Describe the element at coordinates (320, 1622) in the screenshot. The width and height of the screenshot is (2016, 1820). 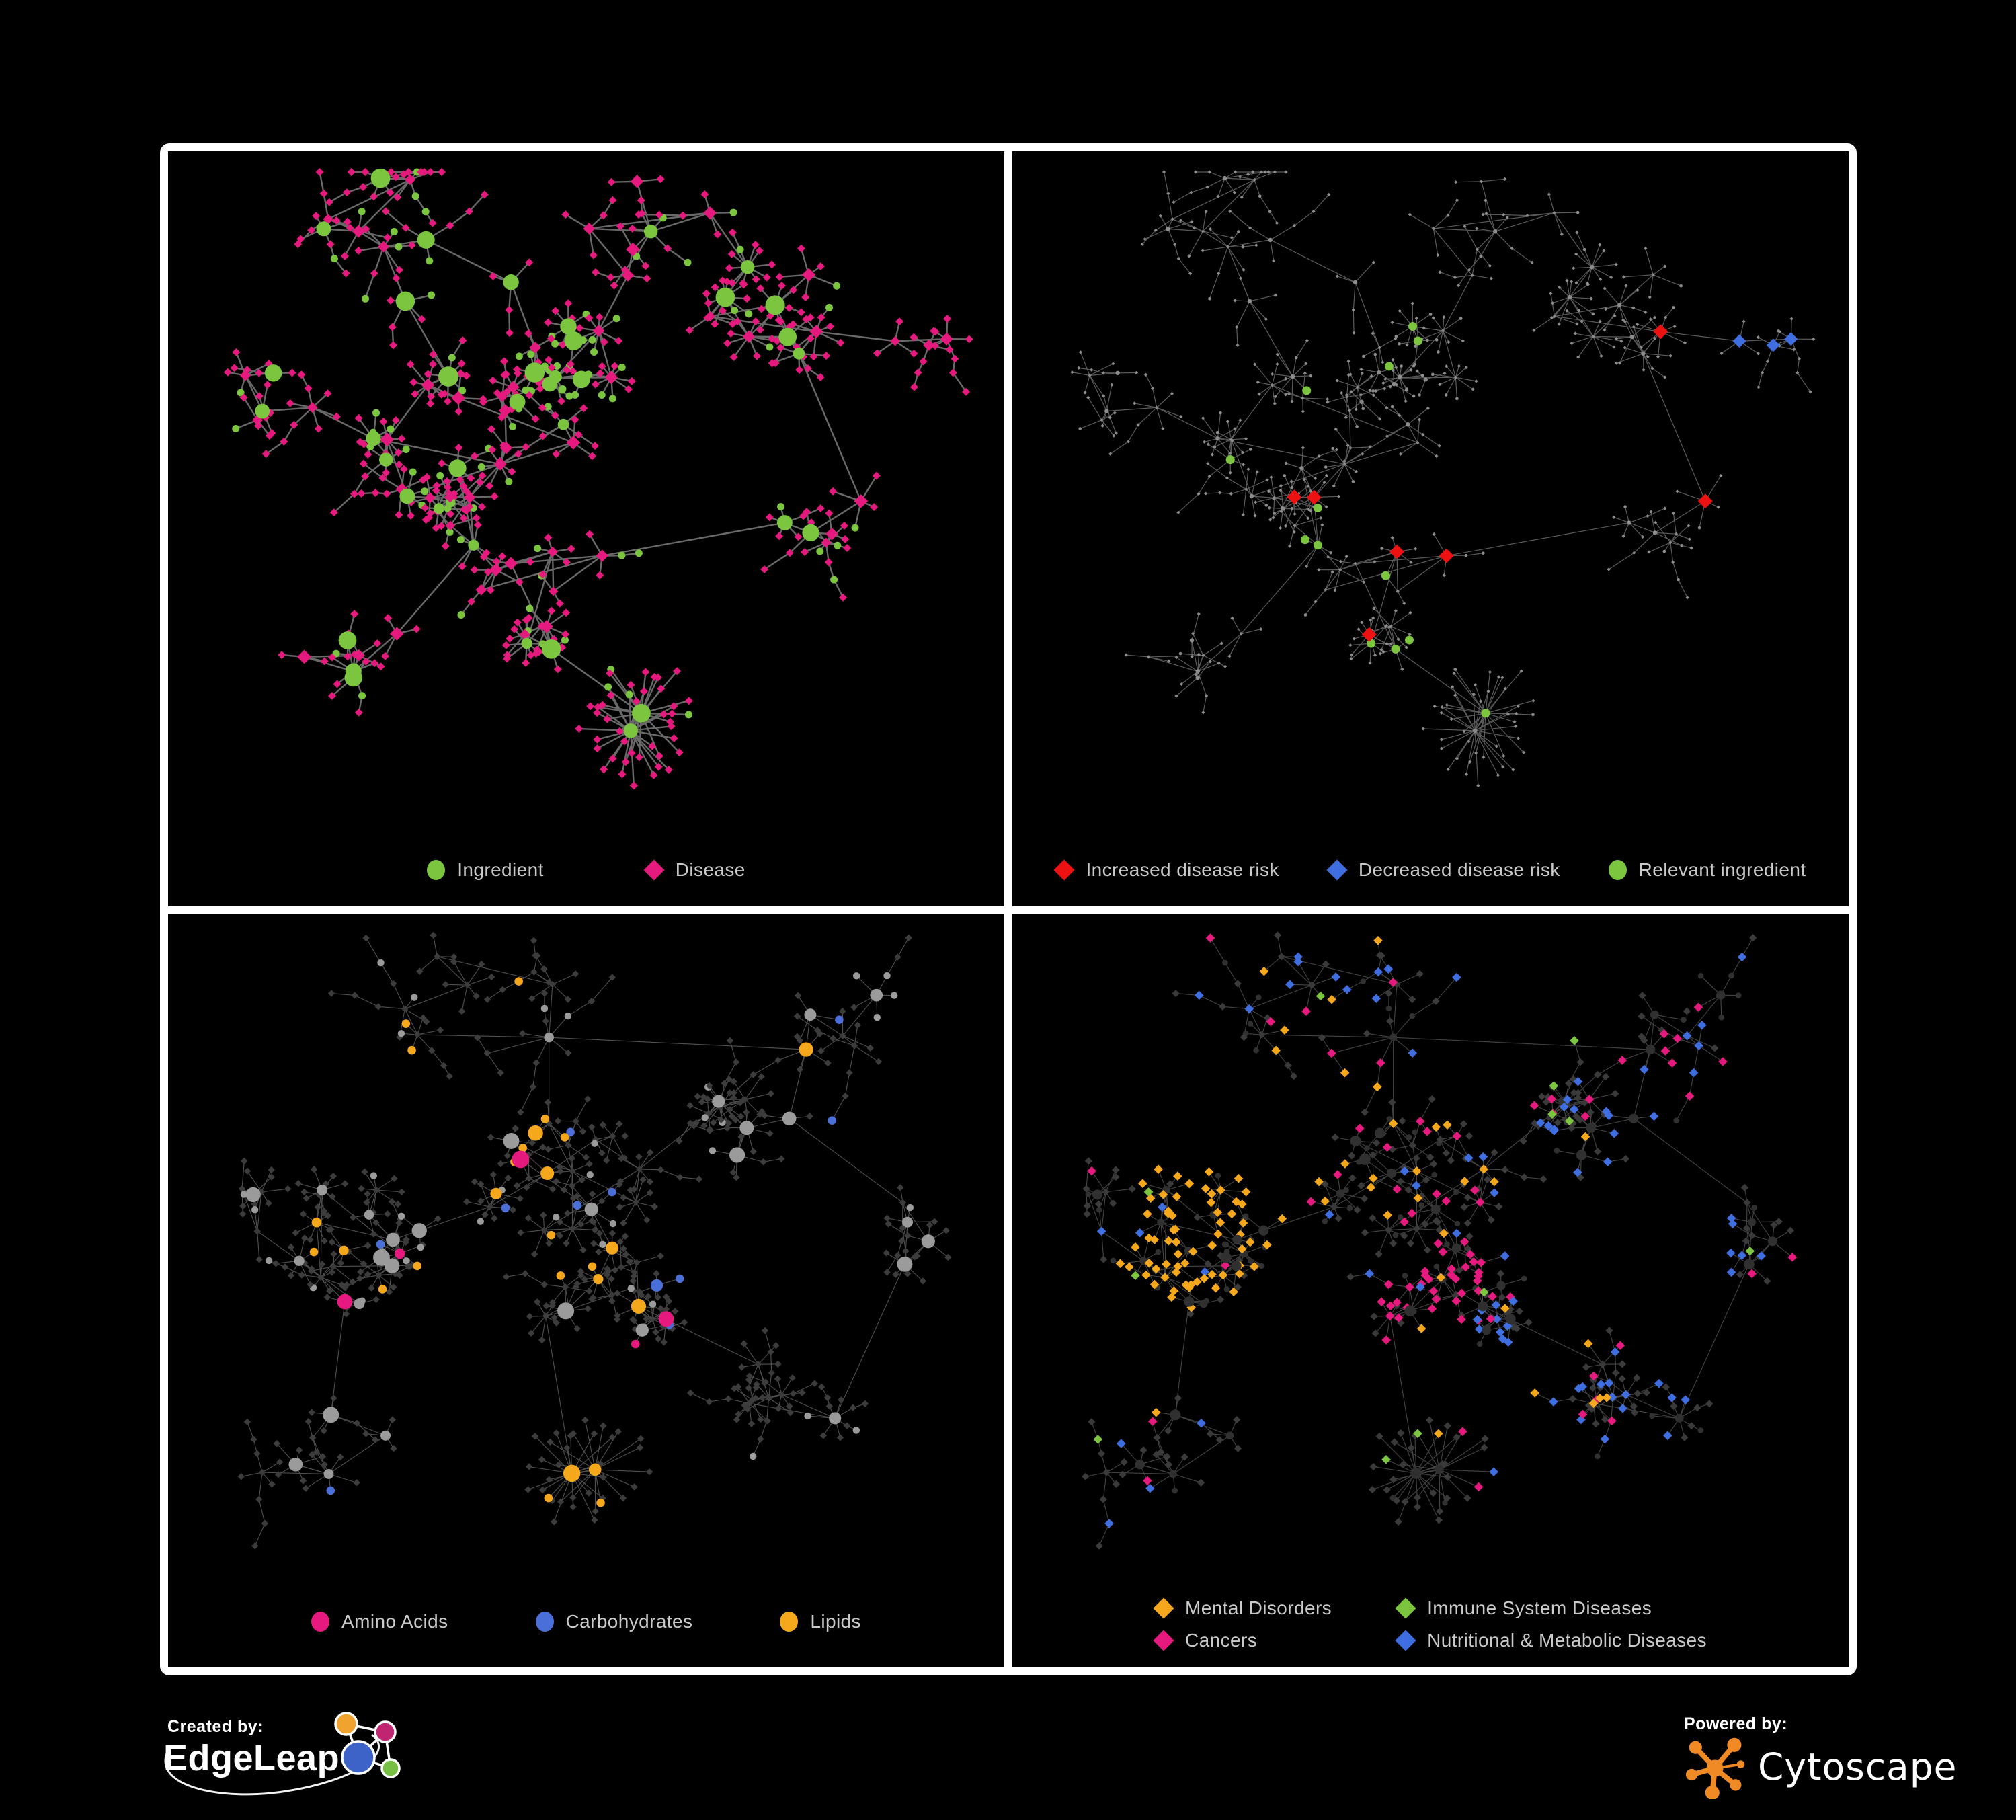
I see `amino-acids-marker-icon` at that location.